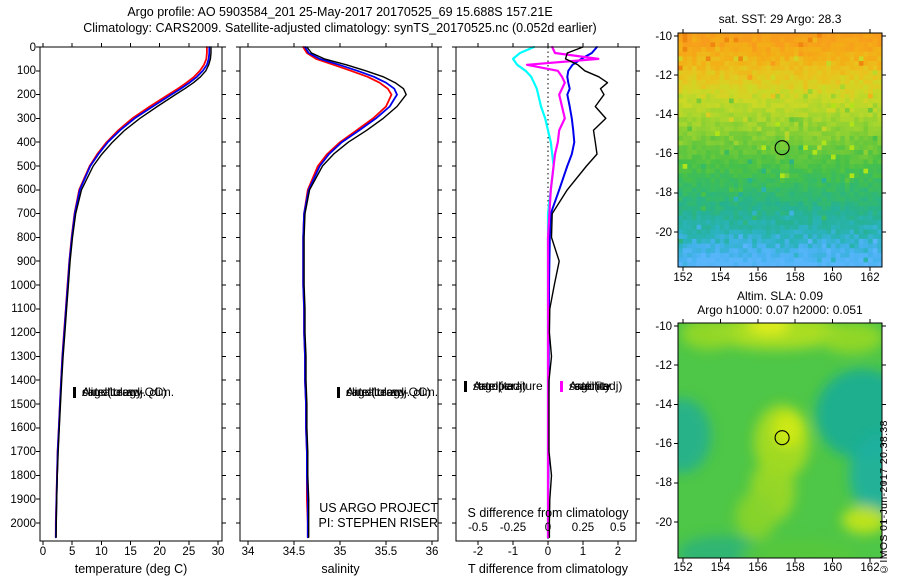 This screenshot has height=580, width=900. I want to click on tick-label: 35, so click(340, 552).